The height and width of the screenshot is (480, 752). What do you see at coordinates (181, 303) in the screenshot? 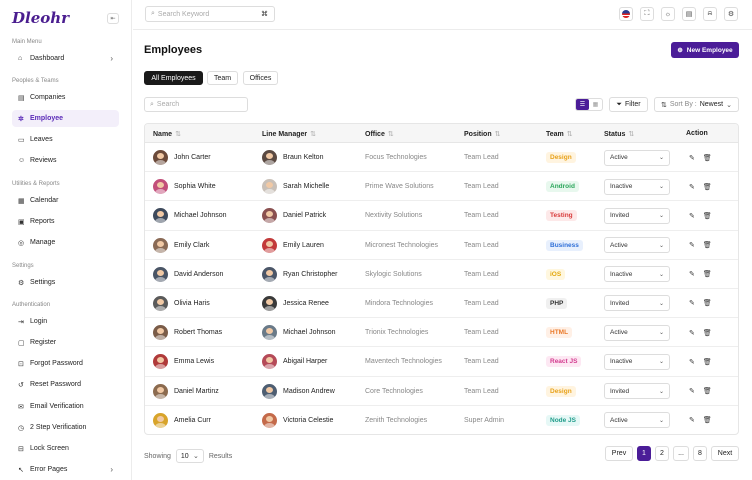
I see `employee-name-cell: Olivia Haris` at bounding box center [181, 303].